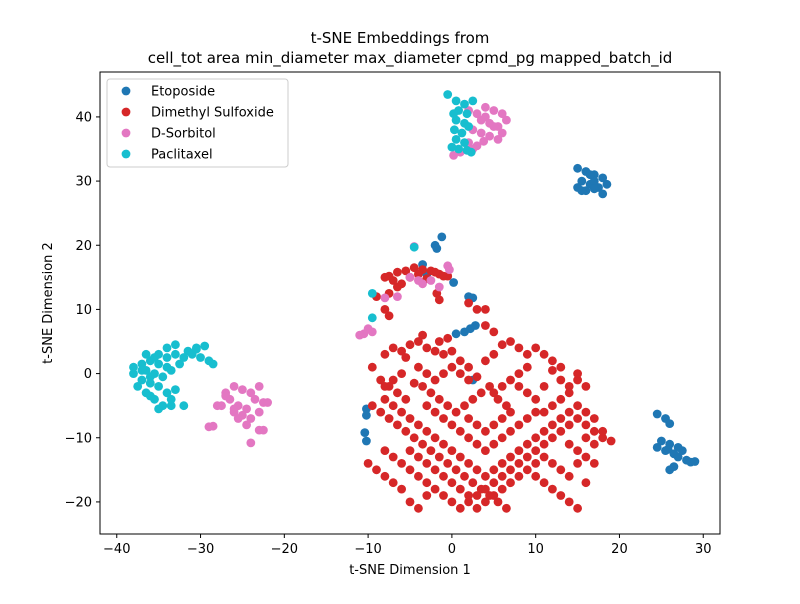 Image resolution: width=800 pixels, height=604 pixels. Describe the element at coordinates (535, 549) in the screenshot. I see `x-tick-label: 10` at that location.